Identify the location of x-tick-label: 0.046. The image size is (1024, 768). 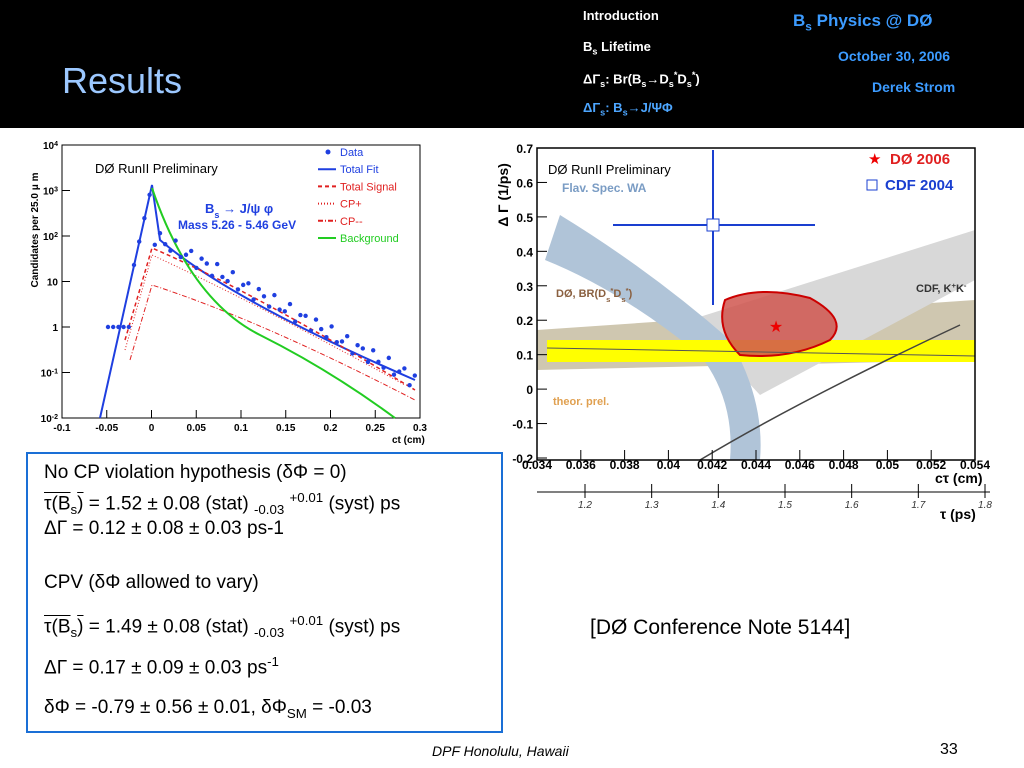
(800, 465).